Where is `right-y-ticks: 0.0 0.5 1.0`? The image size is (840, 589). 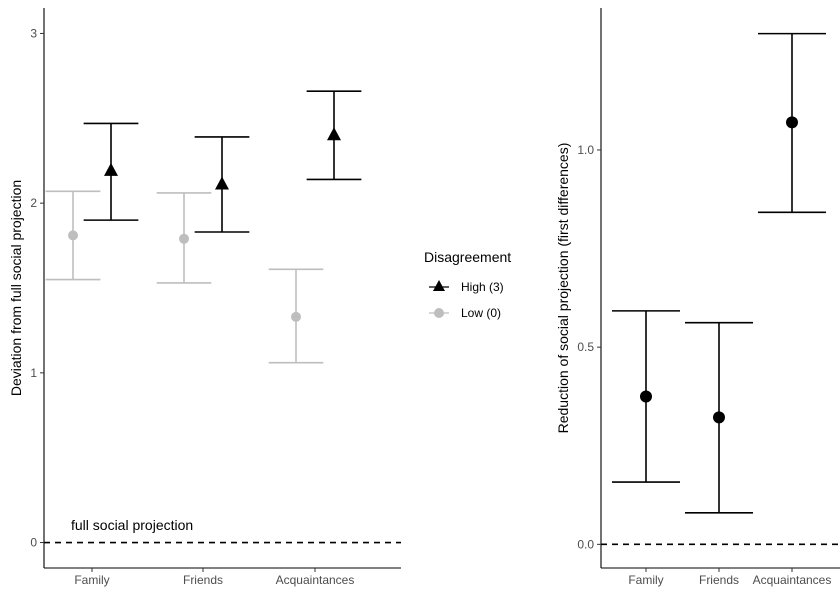
right-y-ticks: 0.0 0.5 1.0 is located at coordinates (589, 347).